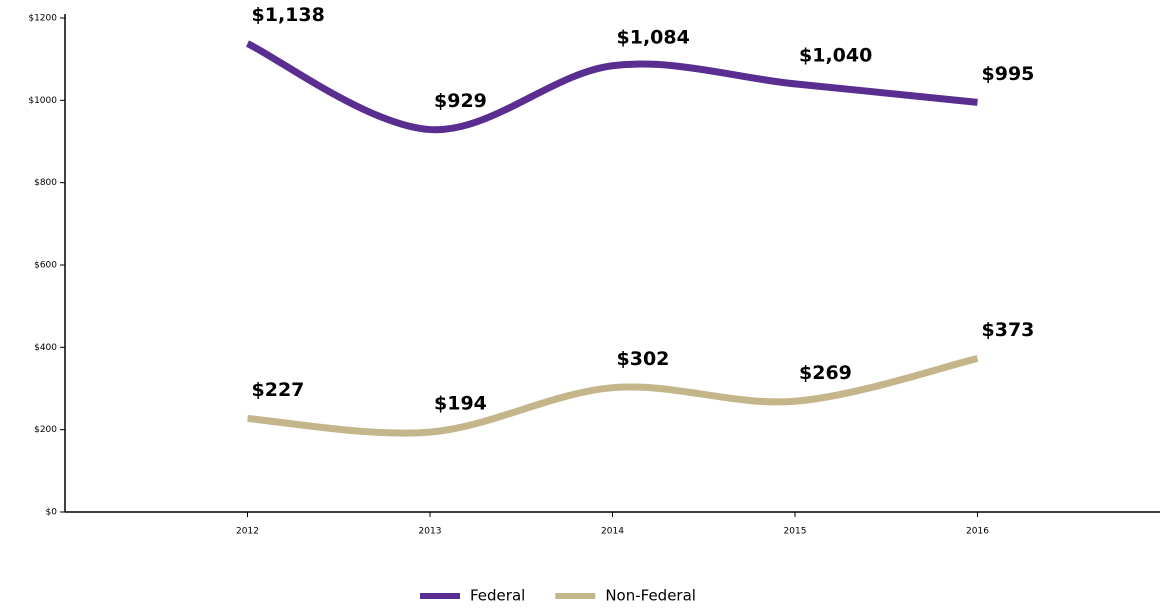 This screenshot has height=608, width=1164. What do you see at coordinates (52, 513) in the screenshot?
I see `y-tick-label: $0` at bounding box center [52, 513].